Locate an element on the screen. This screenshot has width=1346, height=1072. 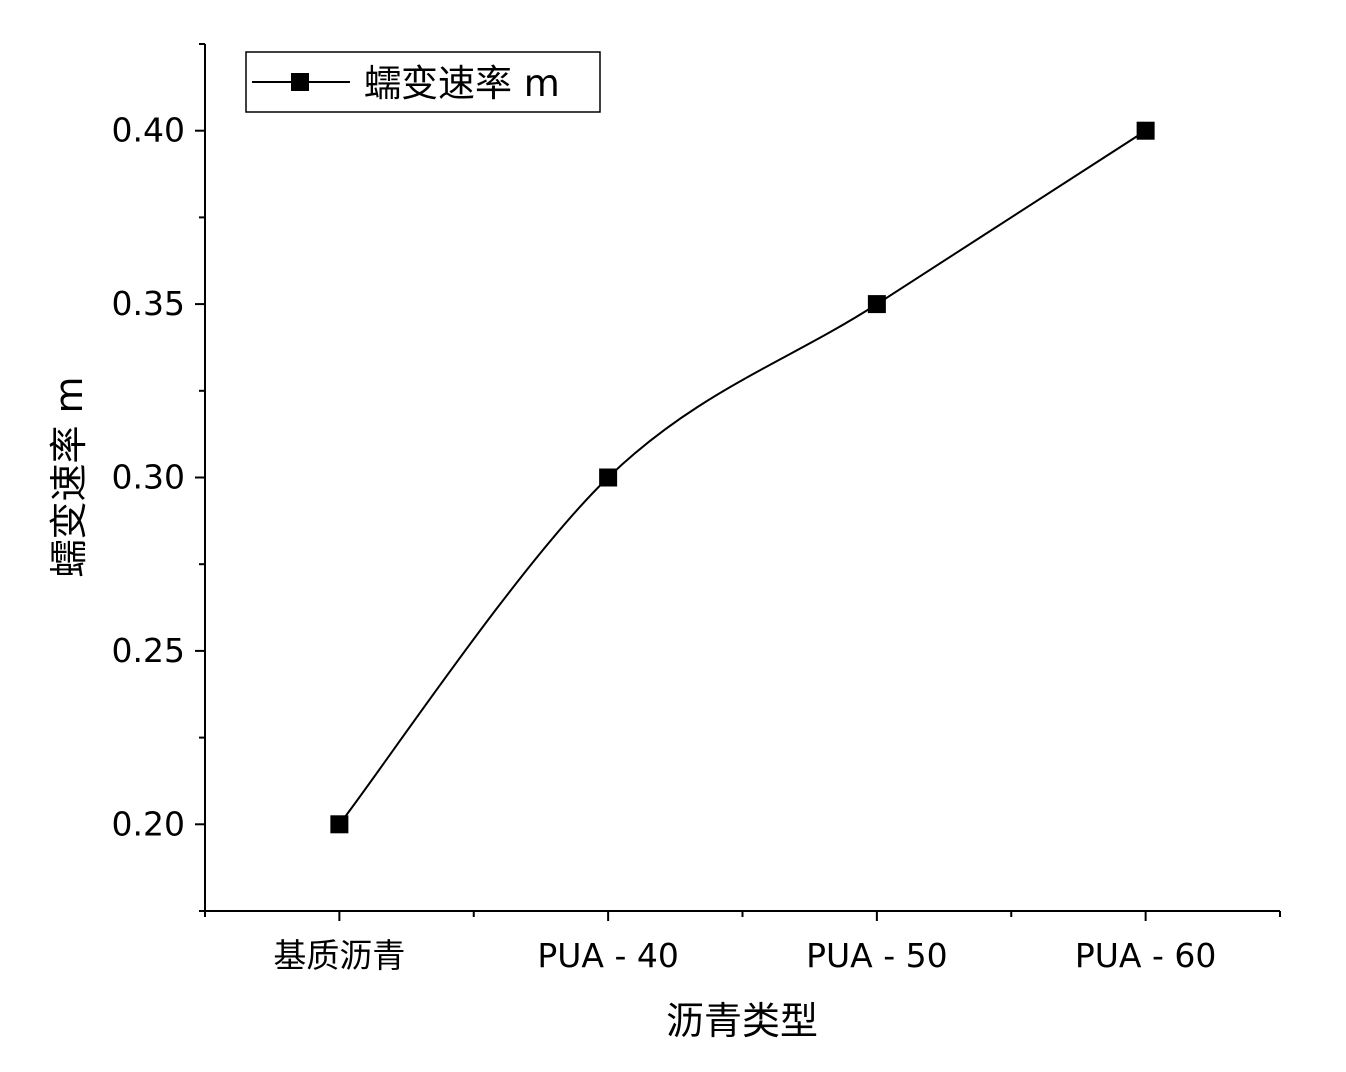
x-axis-title: 沥青类型 is located at coordinates (742, 1021).